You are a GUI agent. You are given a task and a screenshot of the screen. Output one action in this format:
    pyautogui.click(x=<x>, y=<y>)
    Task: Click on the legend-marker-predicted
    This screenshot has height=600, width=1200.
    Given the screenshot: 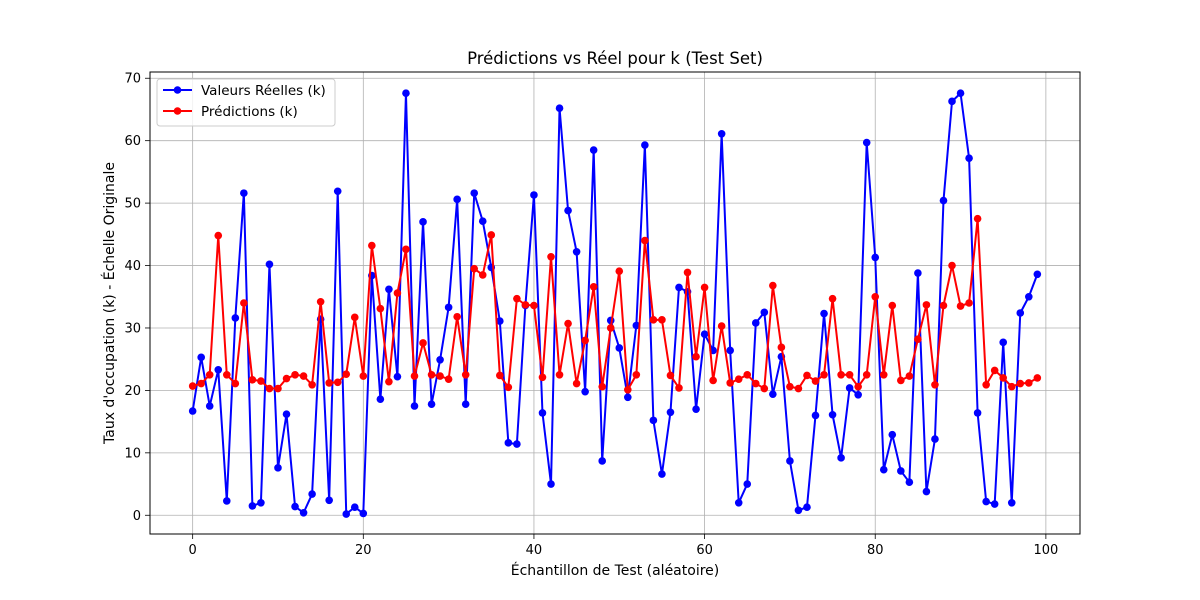 What is the action you would take?
    pyautogui.click(x=177, y=111)
    